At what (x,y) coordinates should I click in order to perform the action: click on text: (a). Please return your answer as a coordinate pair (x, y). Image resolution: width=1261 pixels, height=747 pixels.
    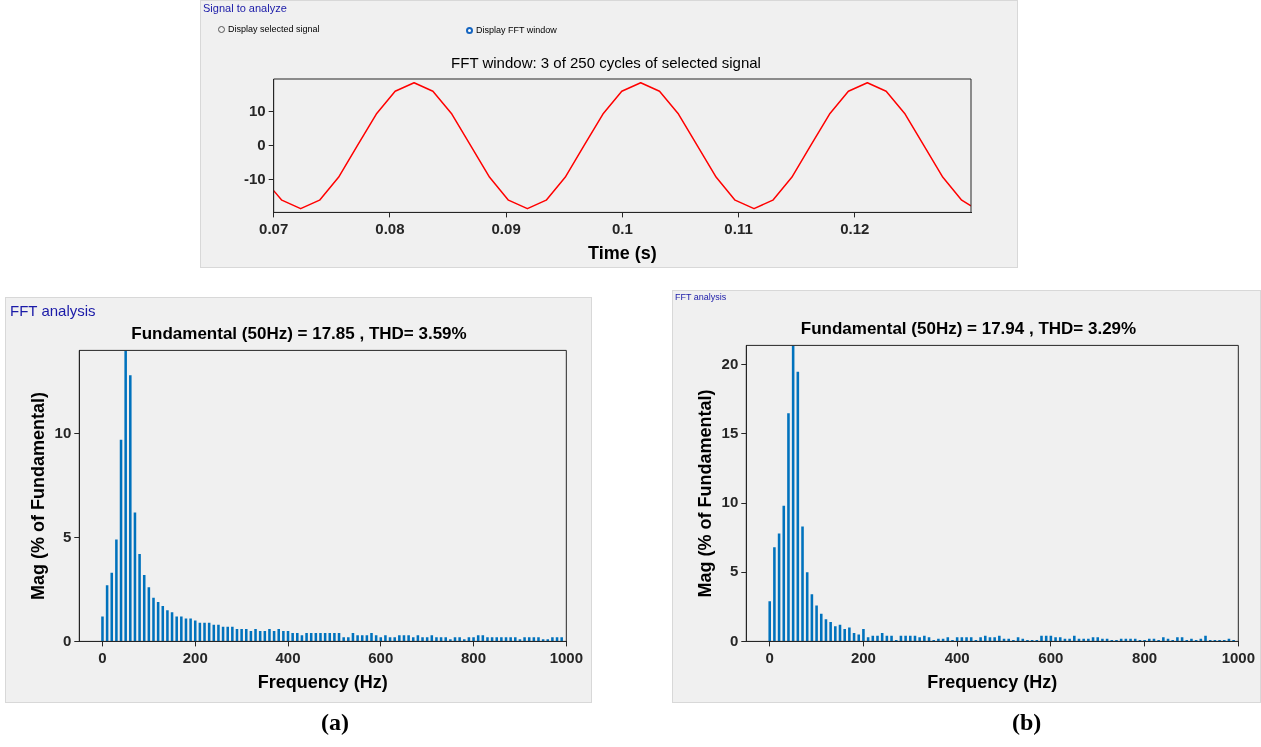
    Looking at the image, I should click on (335, 722).